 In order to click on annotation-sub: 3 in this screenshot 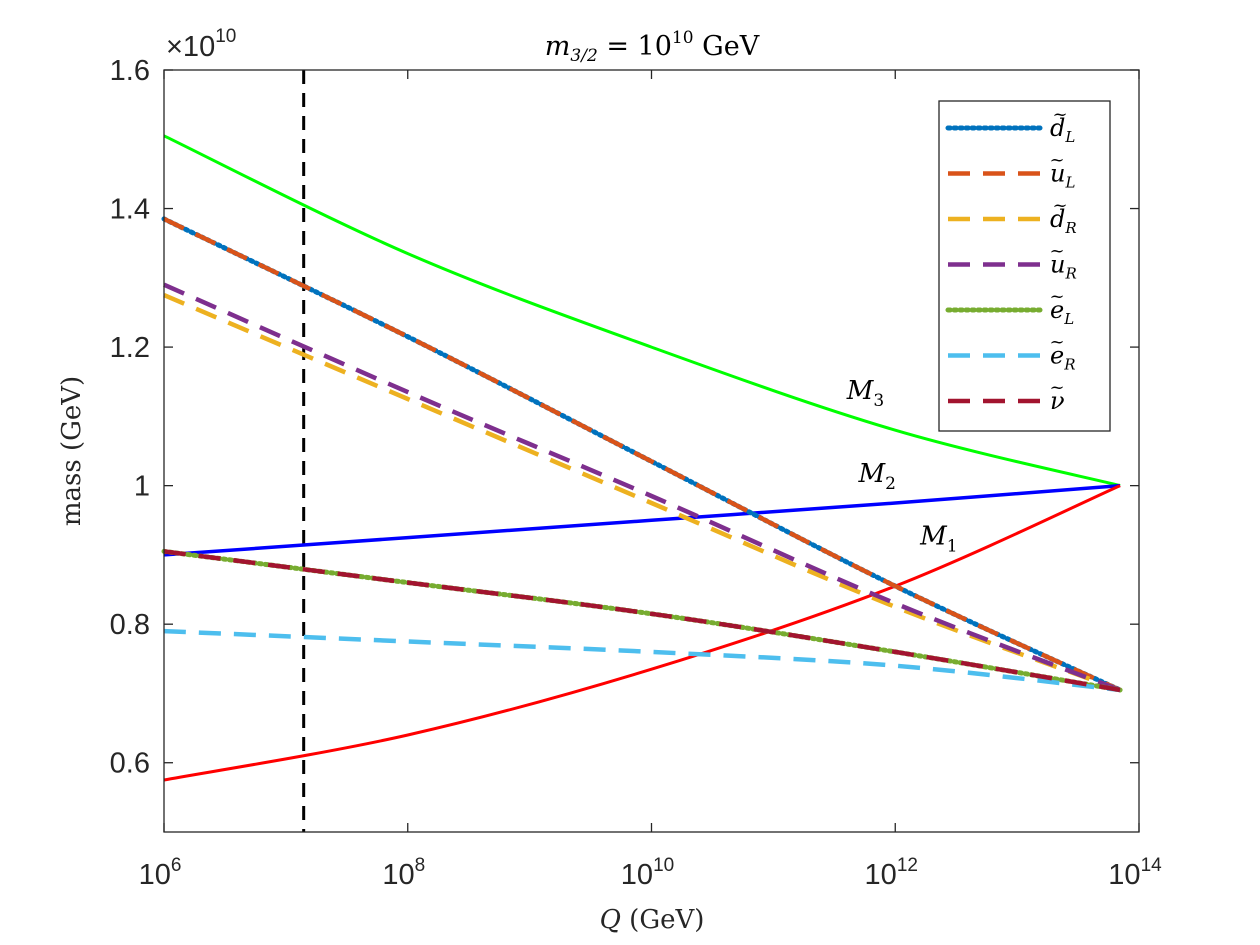, I will do `click(878, 401)`.